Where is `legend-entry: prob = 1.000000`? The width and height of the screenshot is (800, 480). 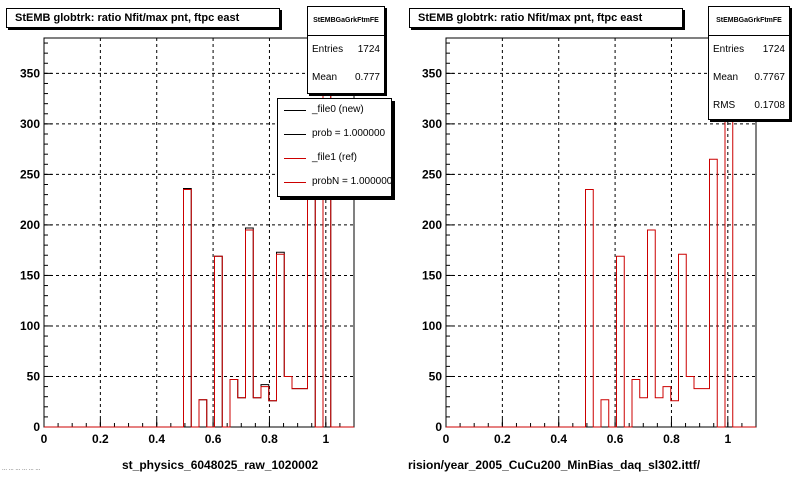 legend-entry: prob = 1.000000 is located at coordinates (334, 135).